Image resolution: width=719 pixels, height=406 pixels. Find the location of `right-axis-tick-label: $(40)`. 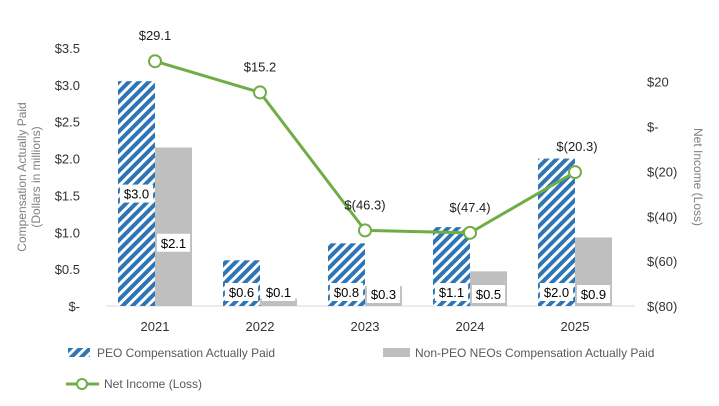

right-axis-tick-label: $(40) is located at coordinates (662, 216).